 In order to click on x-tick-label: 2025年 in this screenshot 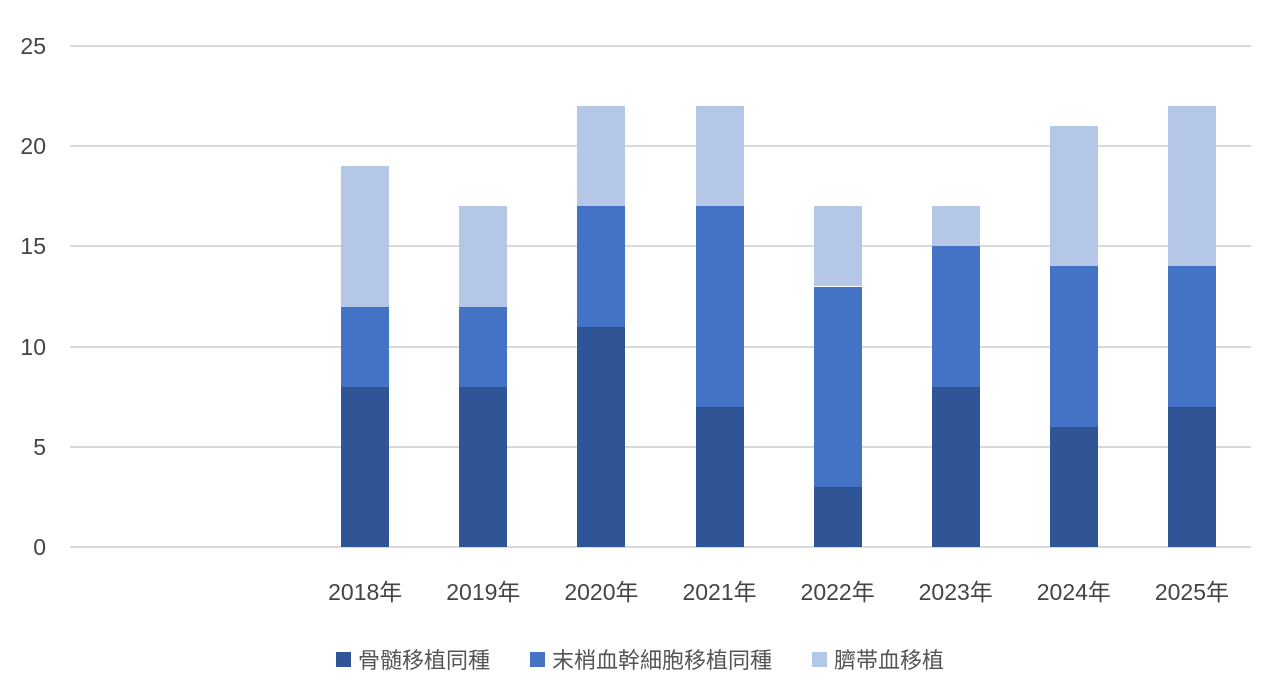, I will do `click(1192, 592)`.